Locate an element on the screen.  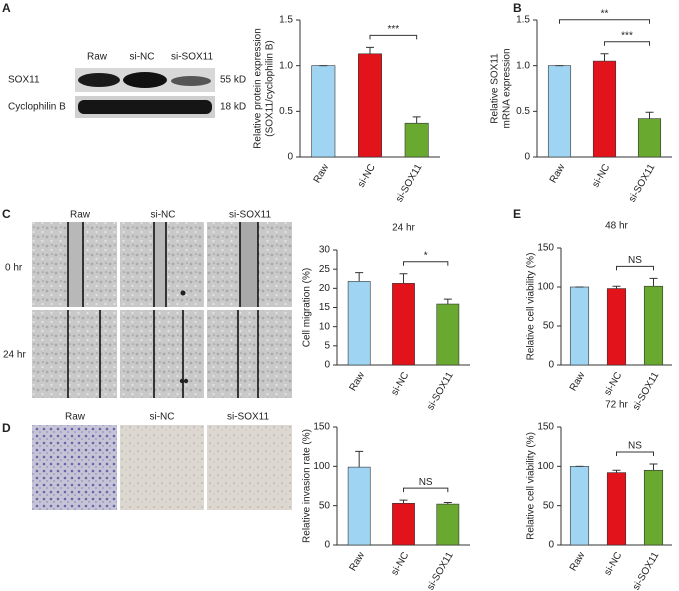
invasion-images: Raw si-NC si-SOX11 is located at coordinates (162, 461).